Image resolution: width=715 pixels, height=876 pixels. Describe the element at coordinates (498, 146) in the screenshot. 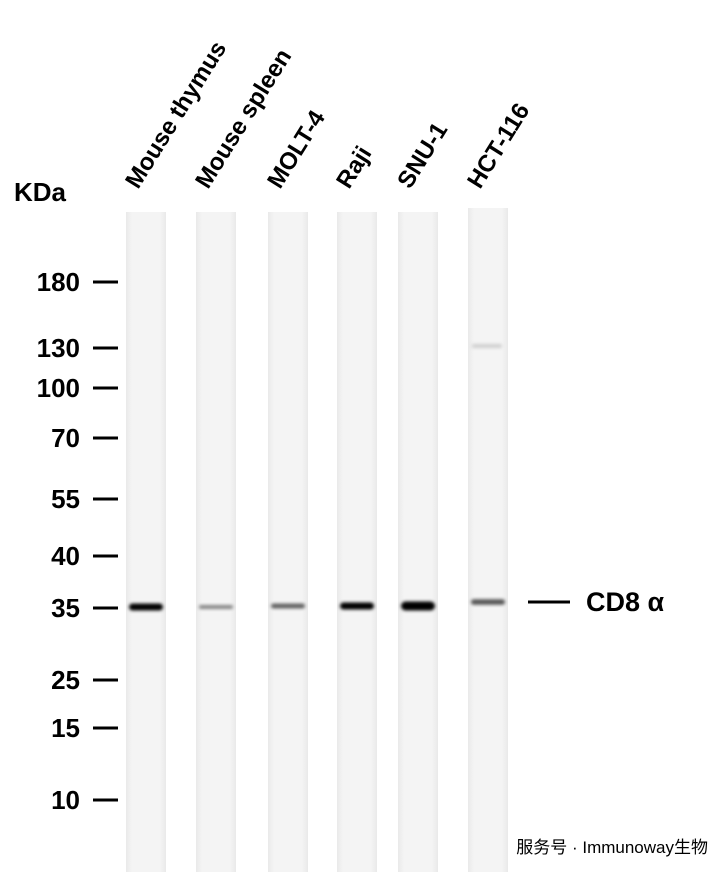

I see `lane-label: HCT-116` at that location.